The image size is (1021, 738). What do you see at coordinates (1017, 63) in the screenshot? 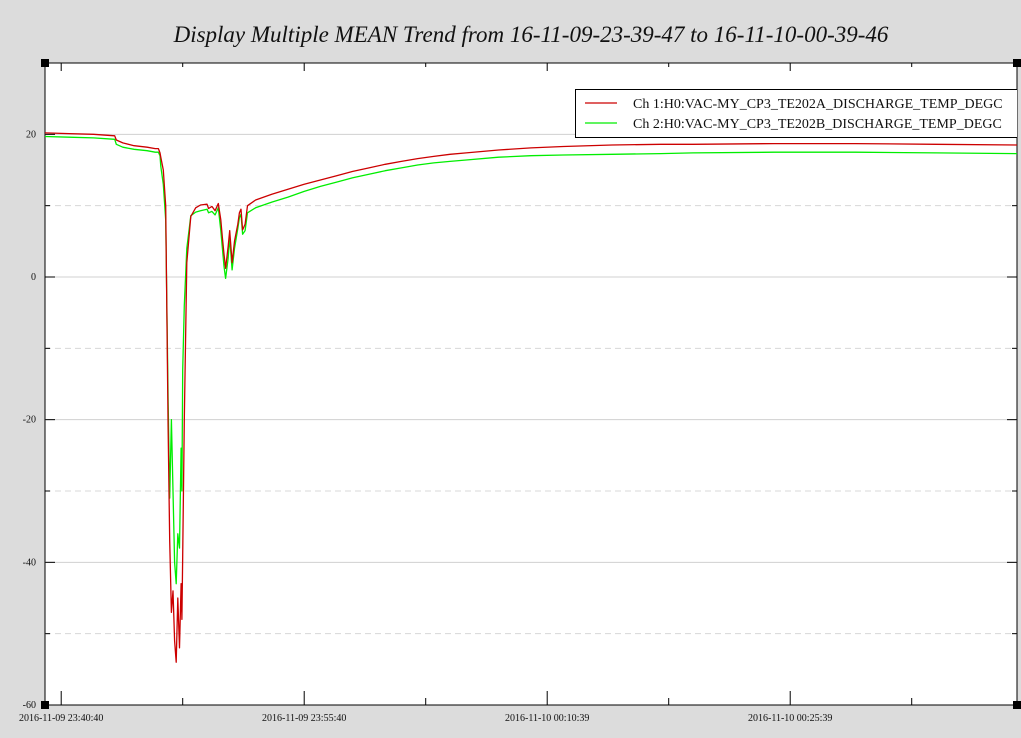
I see `corner-handle-top-right` at bounding box center [1017, 63].